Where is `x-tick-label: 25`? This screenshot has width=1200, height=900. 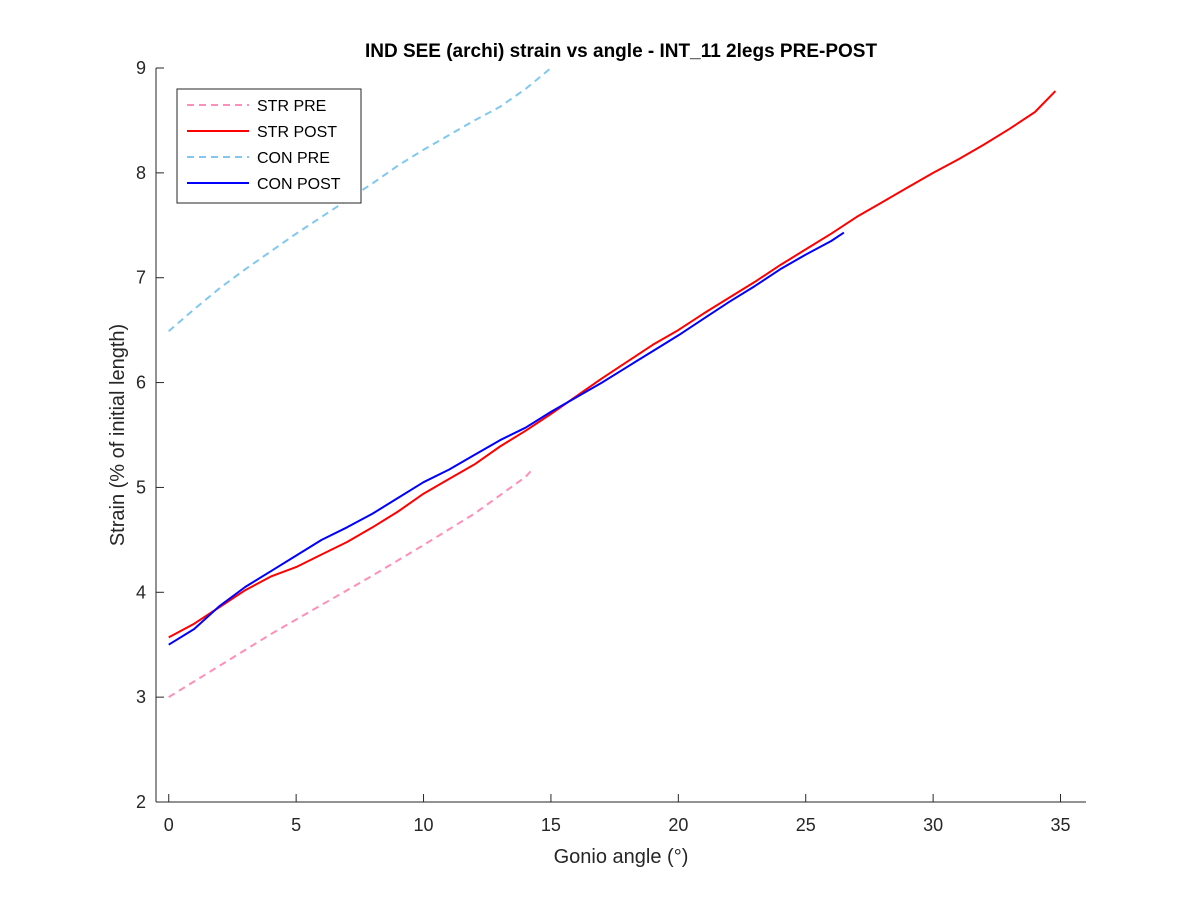 x-tick-label: 25 is located at coordinates (806, 825).